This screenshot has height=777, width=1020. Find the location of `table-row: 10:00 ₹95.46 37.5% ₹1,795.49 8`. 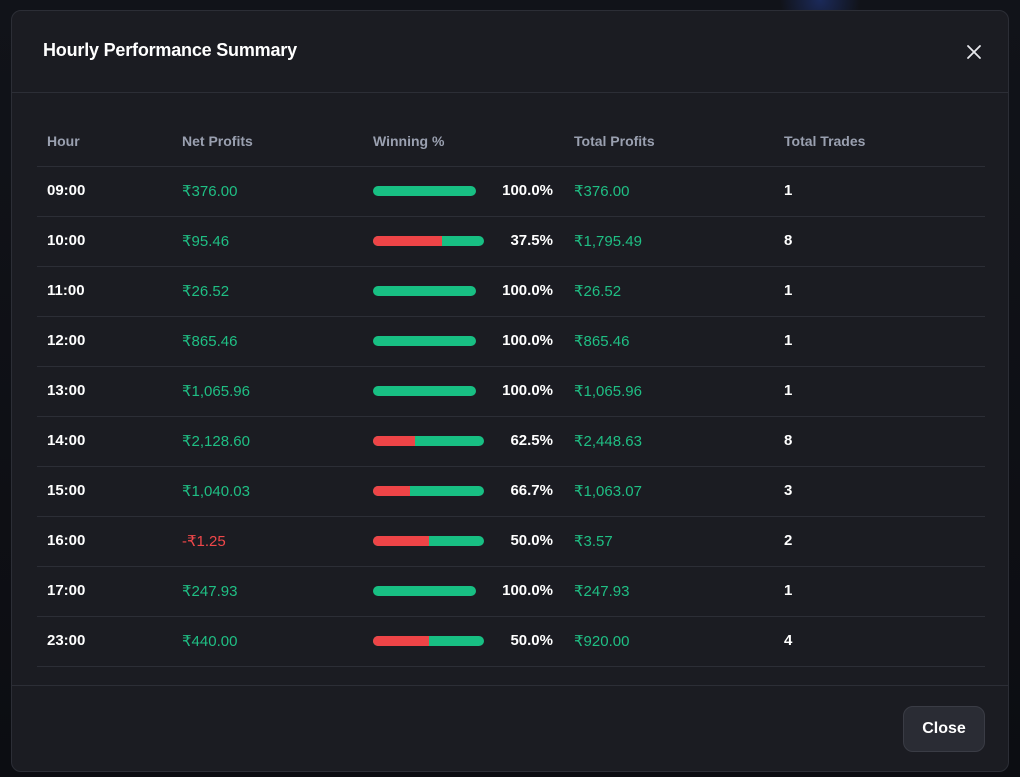

table-row: 10:00 ₹95.46 37.5% ₹1,795.49 8 is located at coordinates (511, 242).